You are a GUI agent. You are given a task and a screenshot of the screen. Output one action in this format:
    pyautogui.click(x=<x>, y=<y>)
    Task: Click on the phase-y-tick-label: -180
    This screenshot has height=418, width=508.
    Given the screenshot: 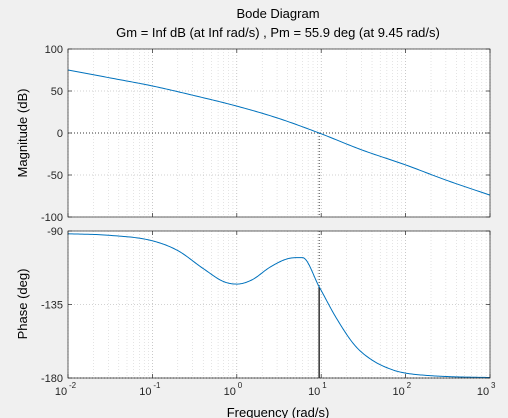 What is the action you would take?
    pyautogui.click(x=52, y=379)
    